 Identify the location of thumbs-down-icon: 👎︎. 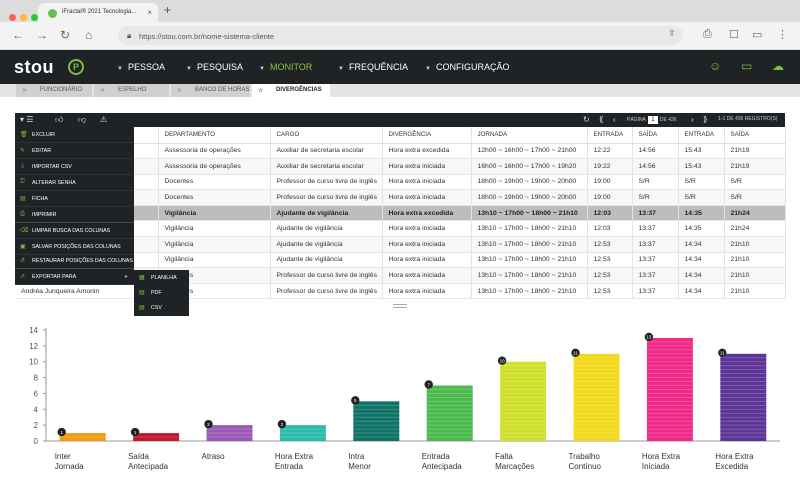
(82, 119).